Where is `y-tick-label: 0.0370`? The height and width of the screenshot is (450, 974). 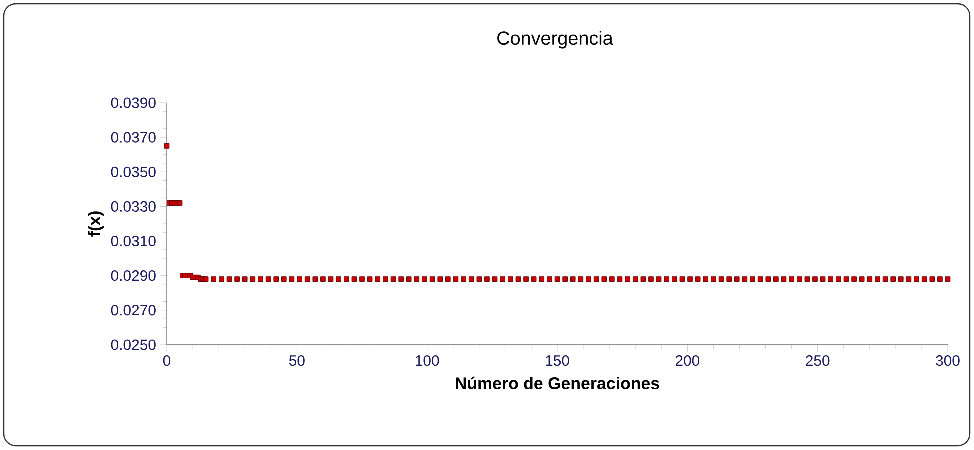 y-tick-label: 0.0370 is located at coordinates (133, 137).